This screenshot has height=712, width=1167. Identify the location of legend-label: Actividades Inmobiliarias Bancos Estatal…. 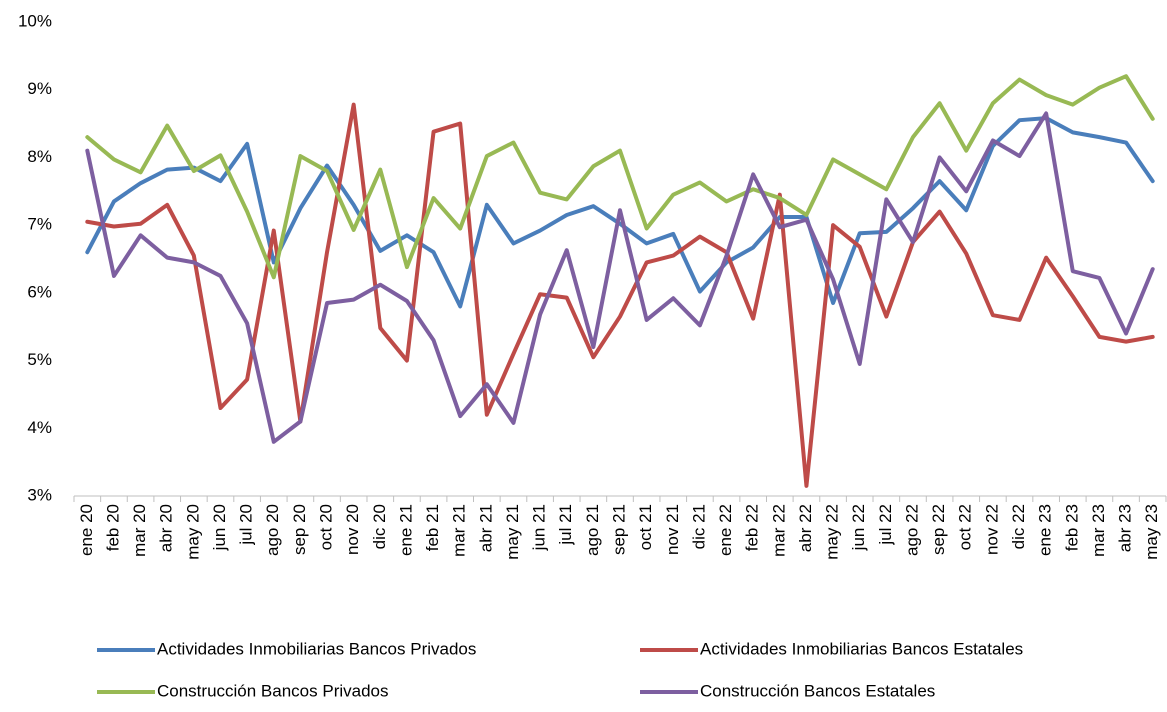
(861, 648).